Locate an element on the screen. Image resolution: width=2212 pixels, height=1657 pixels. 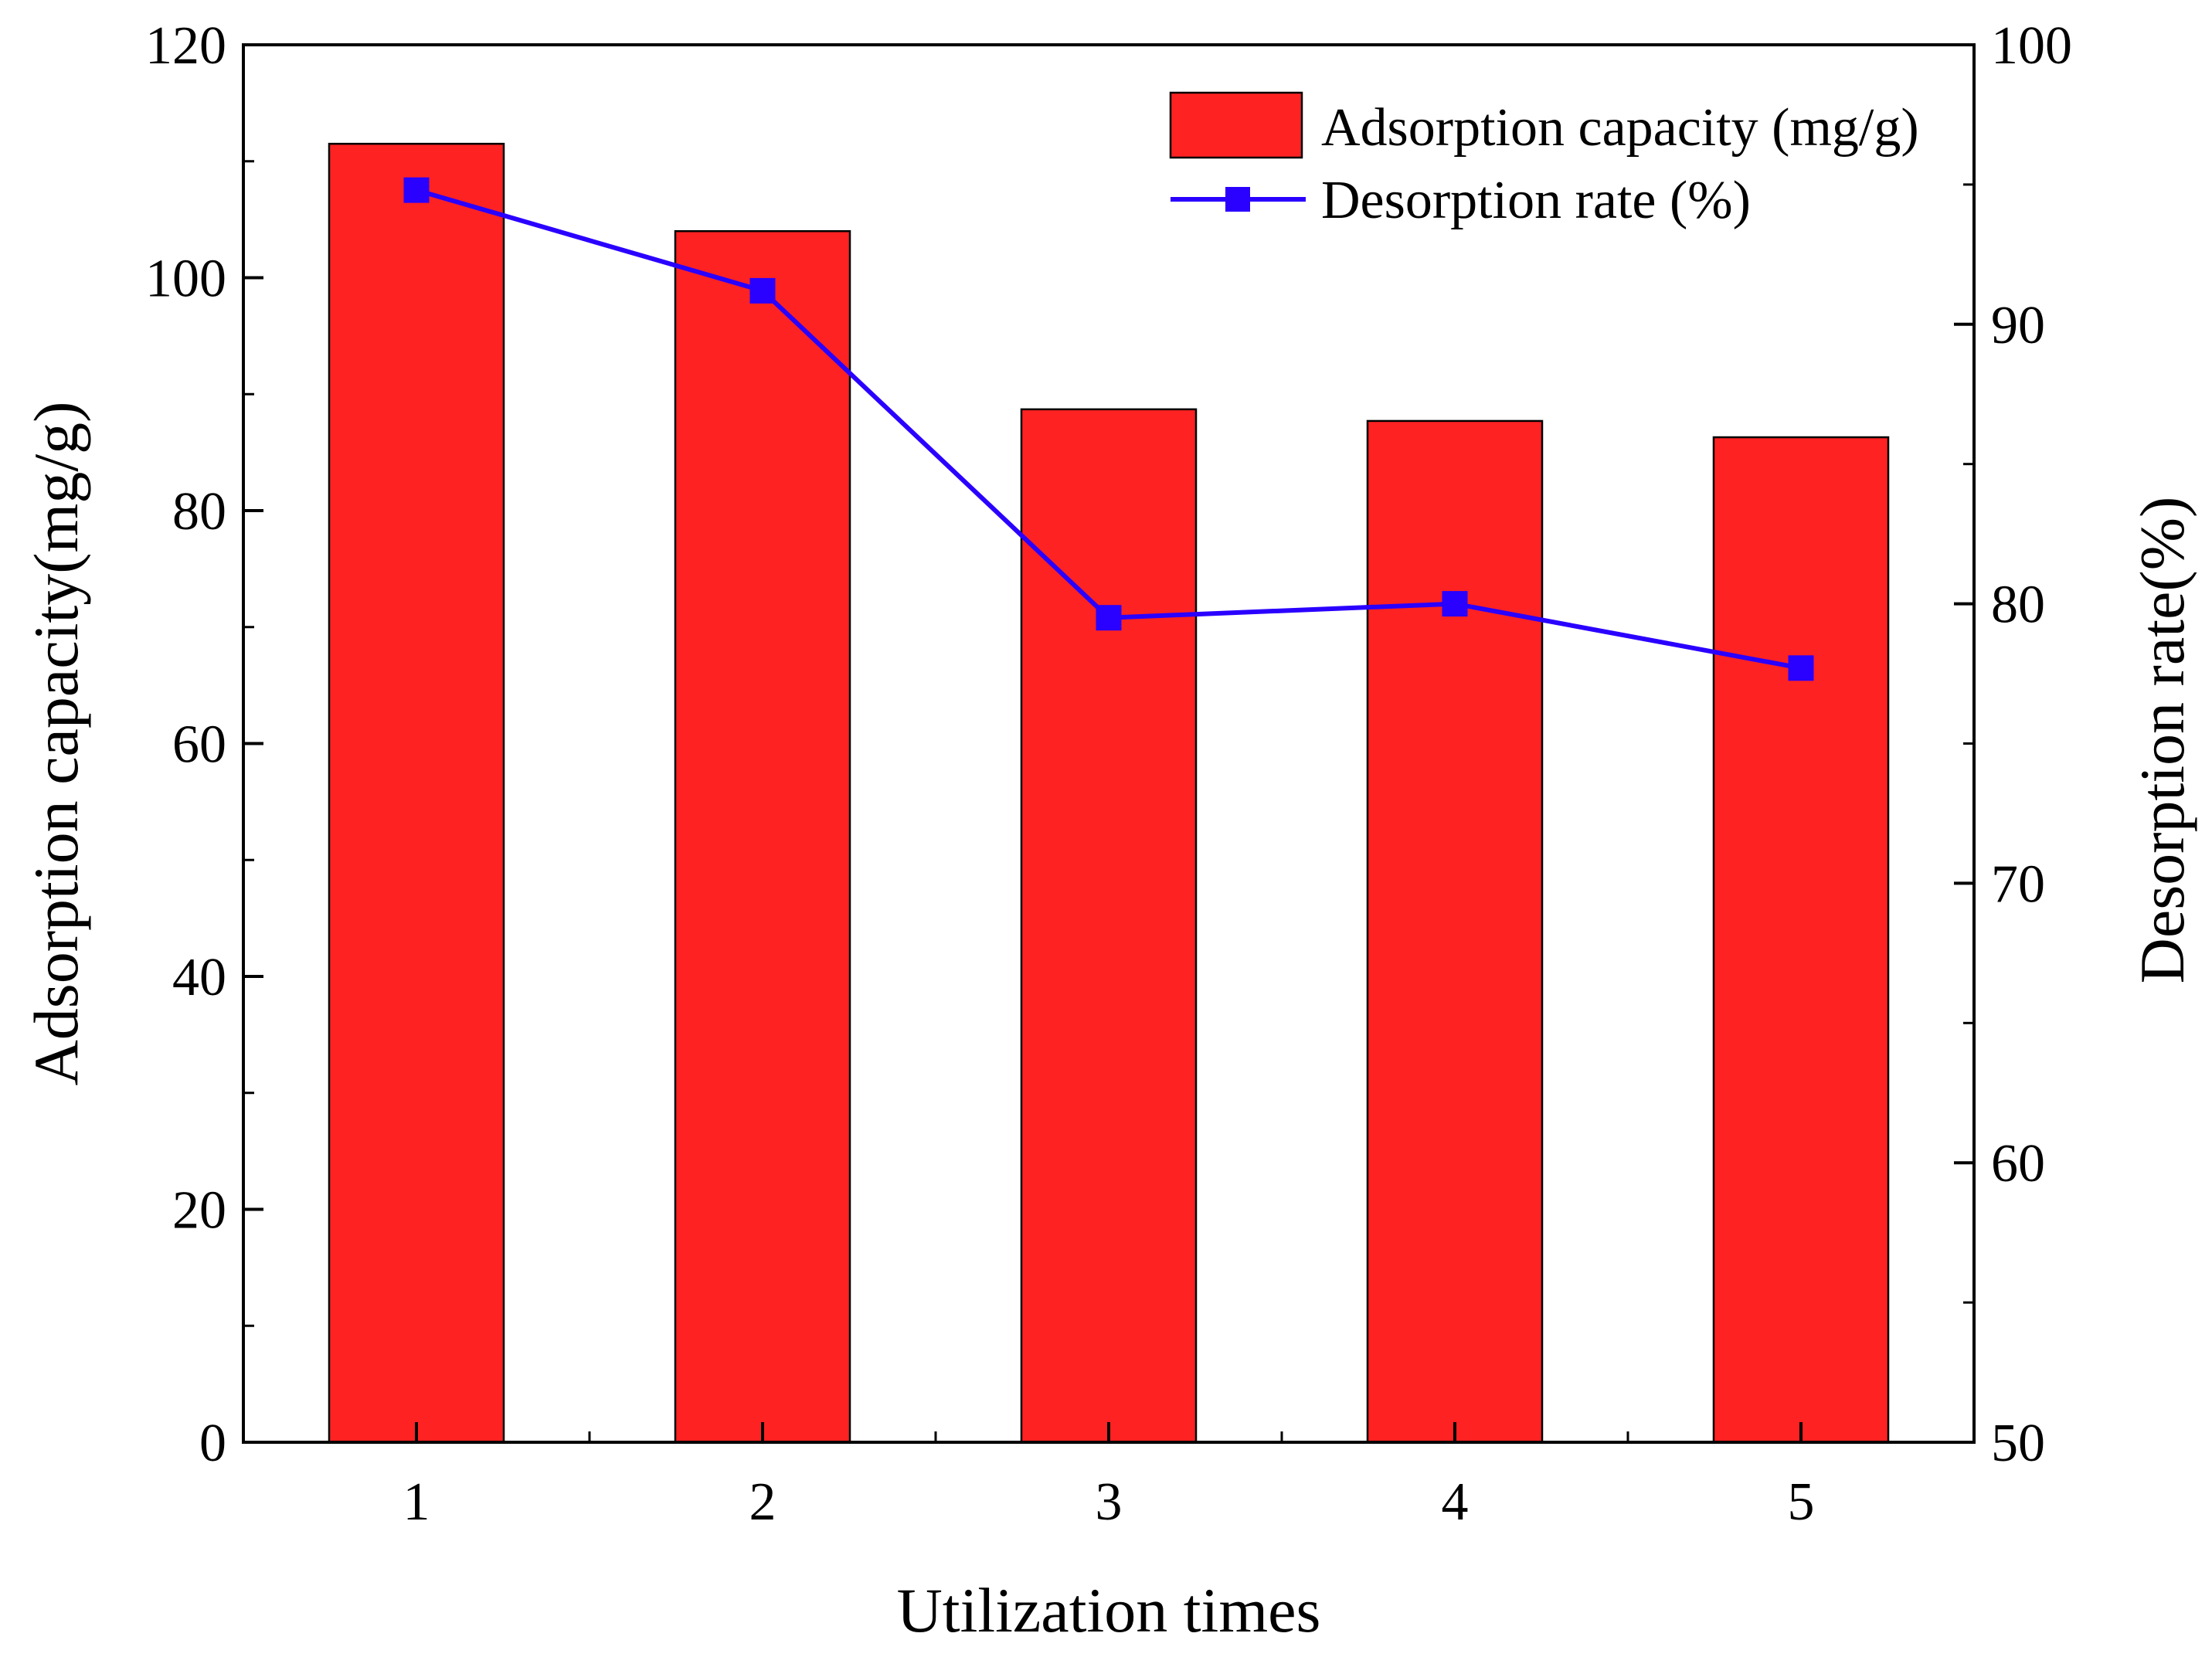
x-tick-label-1: 1 is located at coordinates (416, 1502).